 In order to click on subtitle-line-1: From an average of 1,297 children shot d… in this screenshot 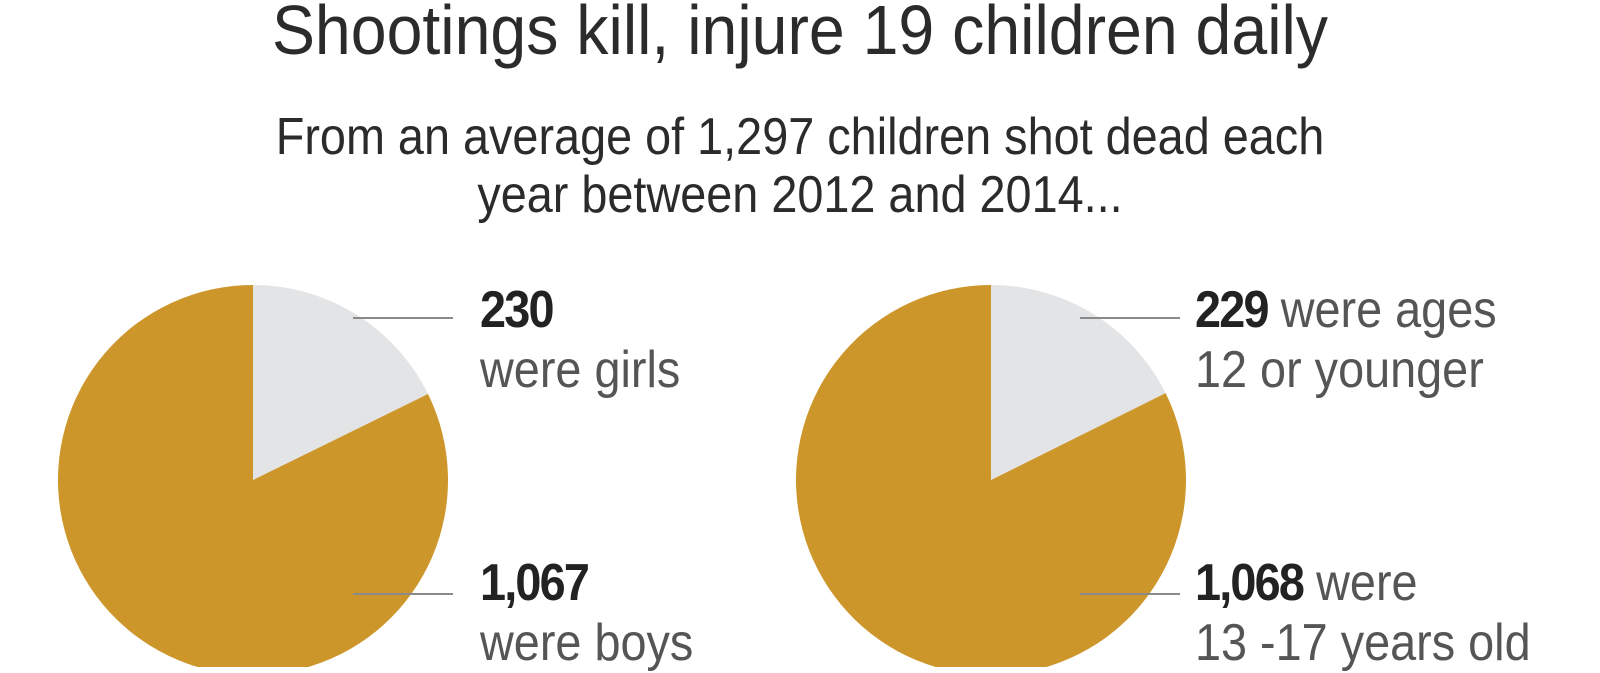, I will do `click(800, 137)`.